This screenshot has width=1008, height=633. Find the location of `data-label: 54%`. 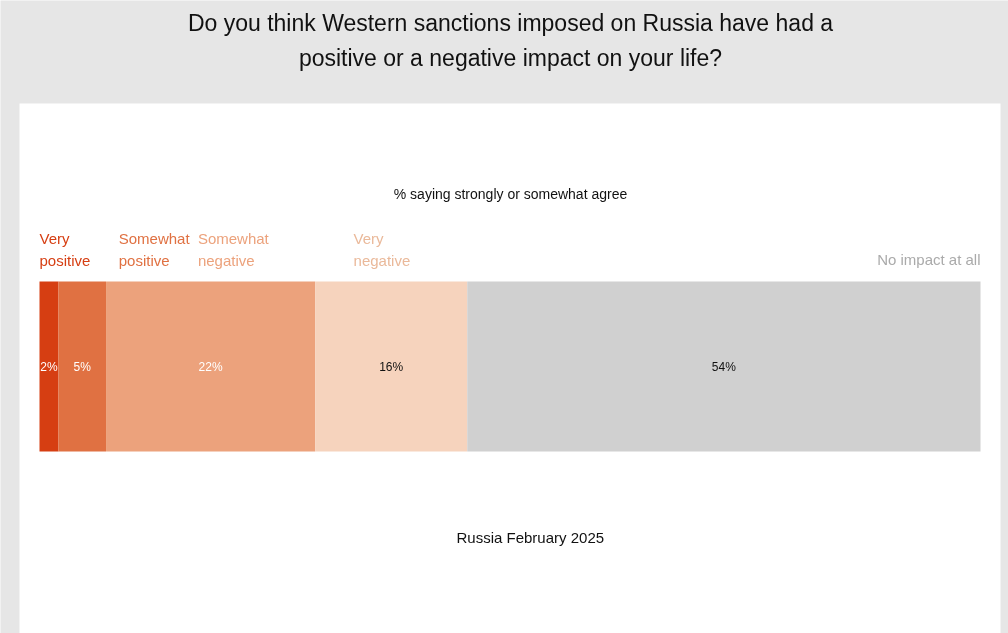

data-label: 54% is located at coordinates (724, 366).